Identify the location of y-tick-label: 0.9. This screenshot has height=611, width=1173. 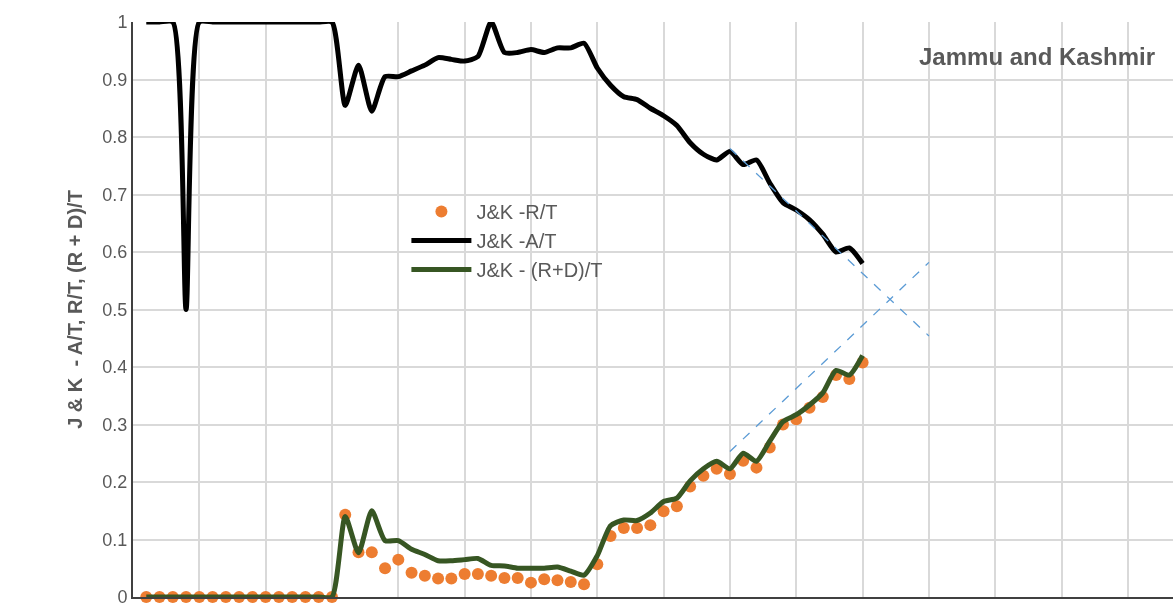
(115, 79).